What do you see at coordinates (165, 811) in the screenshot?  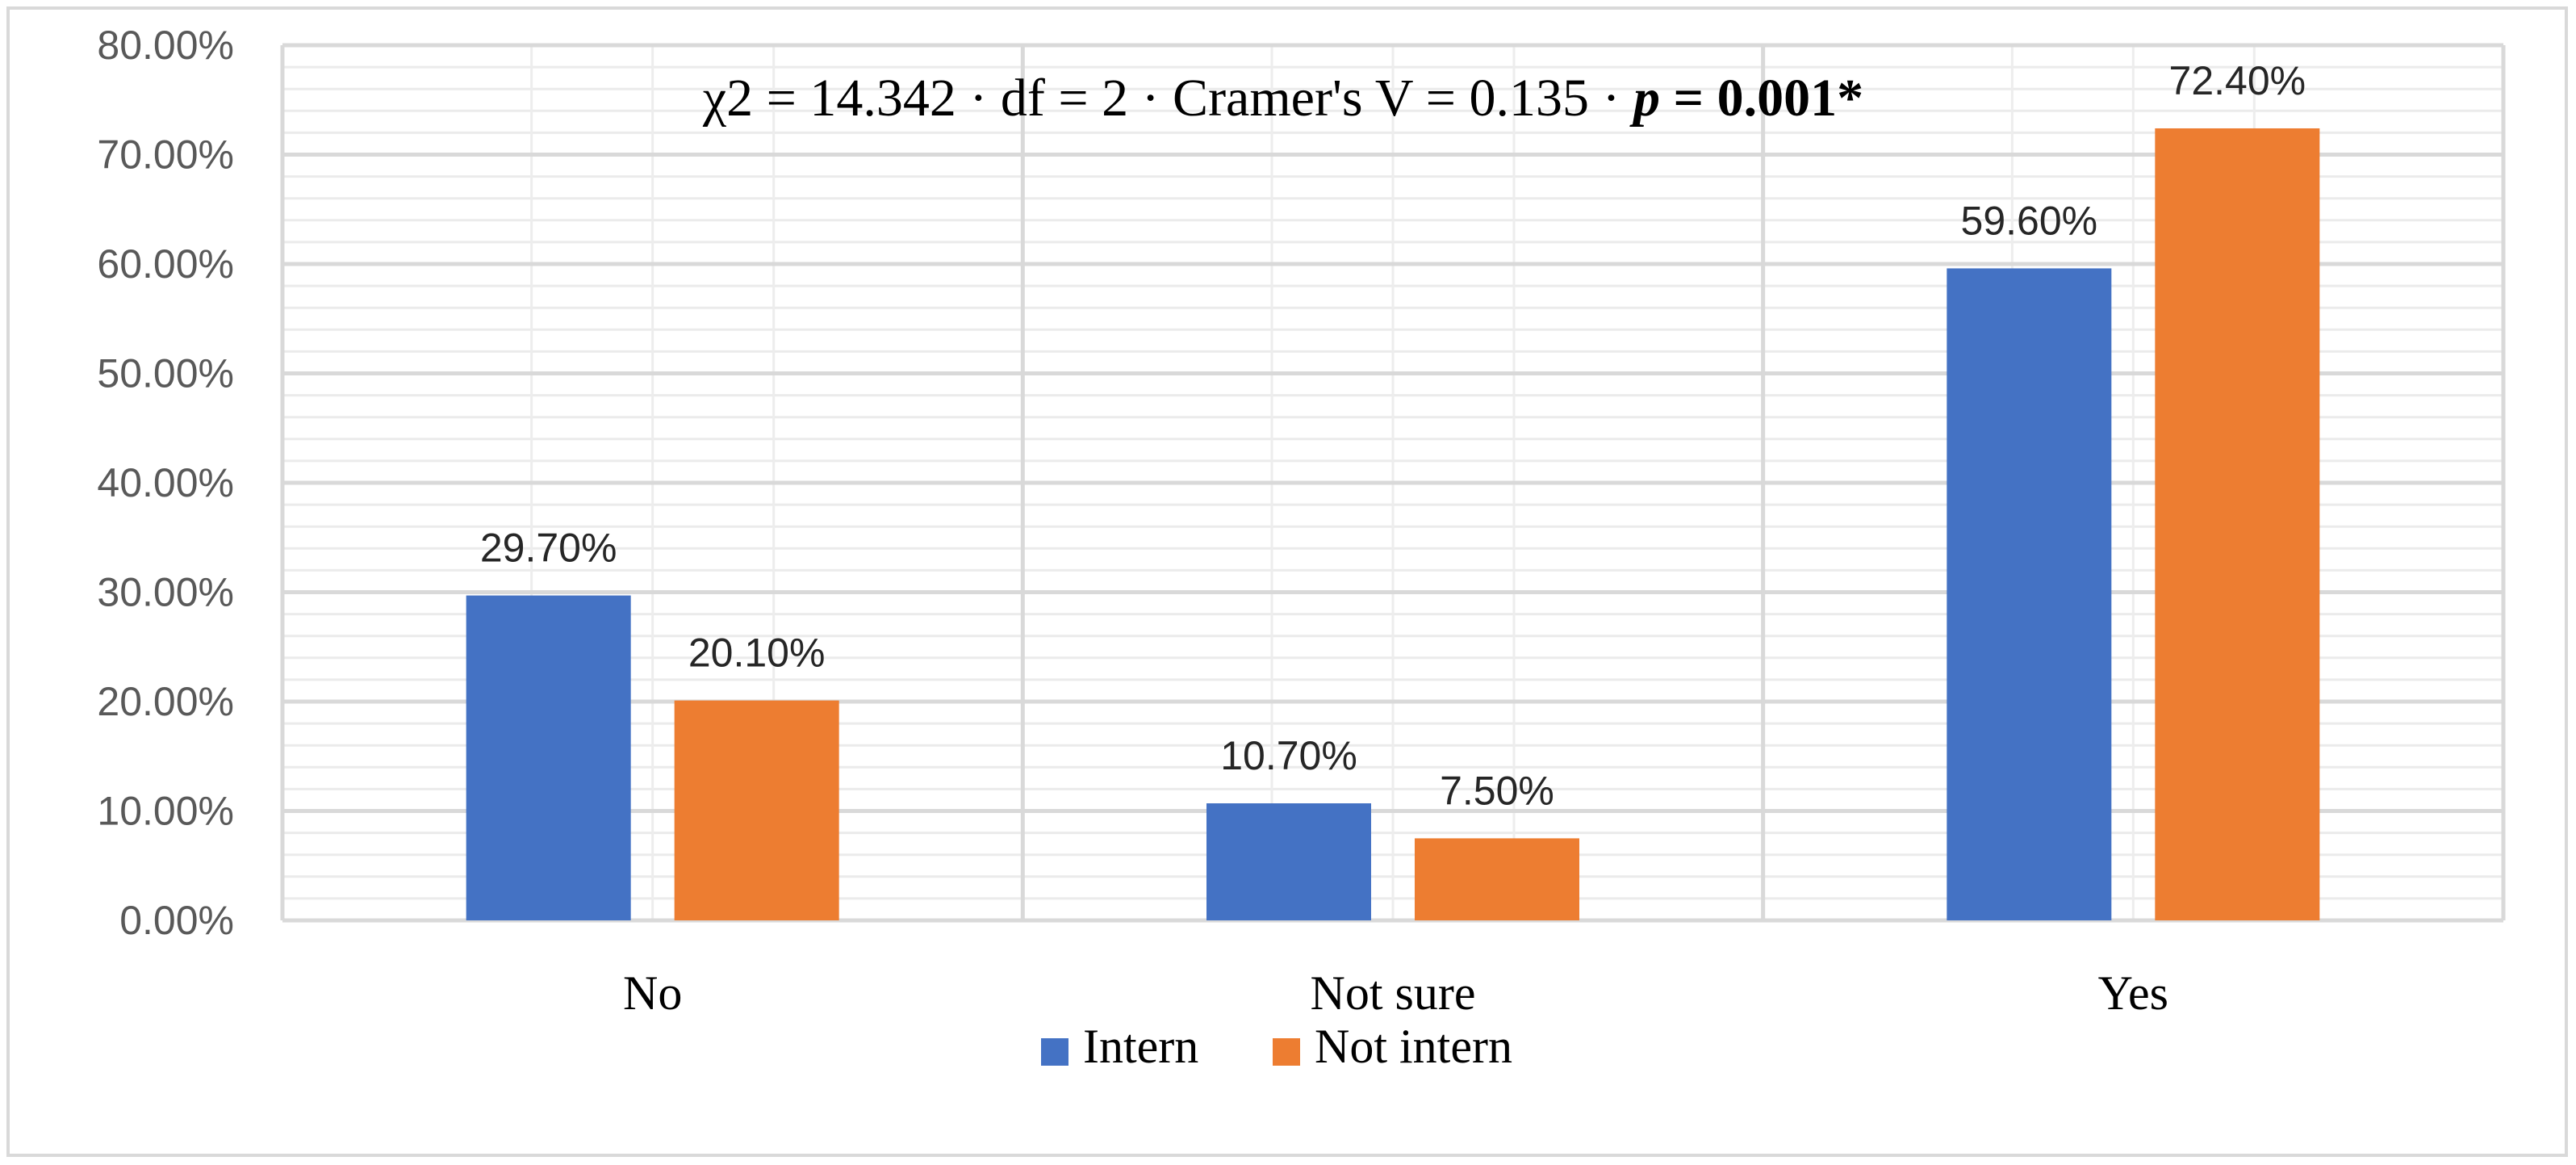 I see `y-tick-label: 10.00%` at bounding box center [165, 811].